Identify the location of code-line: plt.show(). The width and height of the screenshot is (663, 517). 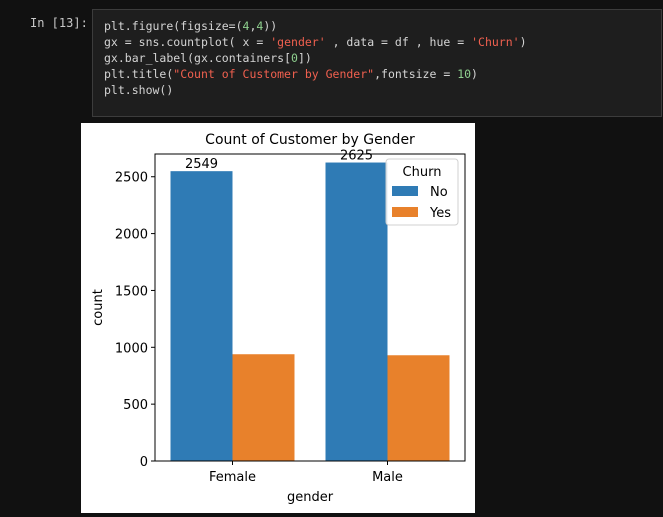
(377, 90).